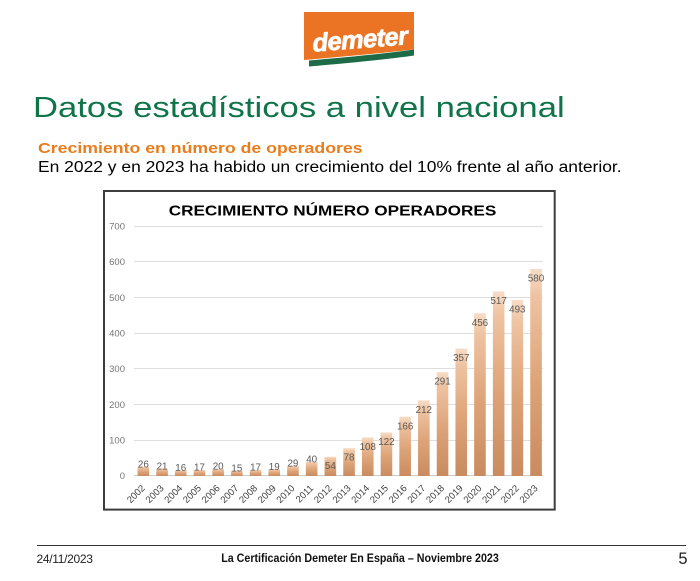 The image size is (700, 581). Describe the element at coordinates (117, 226) in the screenshot. I see `svg-text: 700` at that location.